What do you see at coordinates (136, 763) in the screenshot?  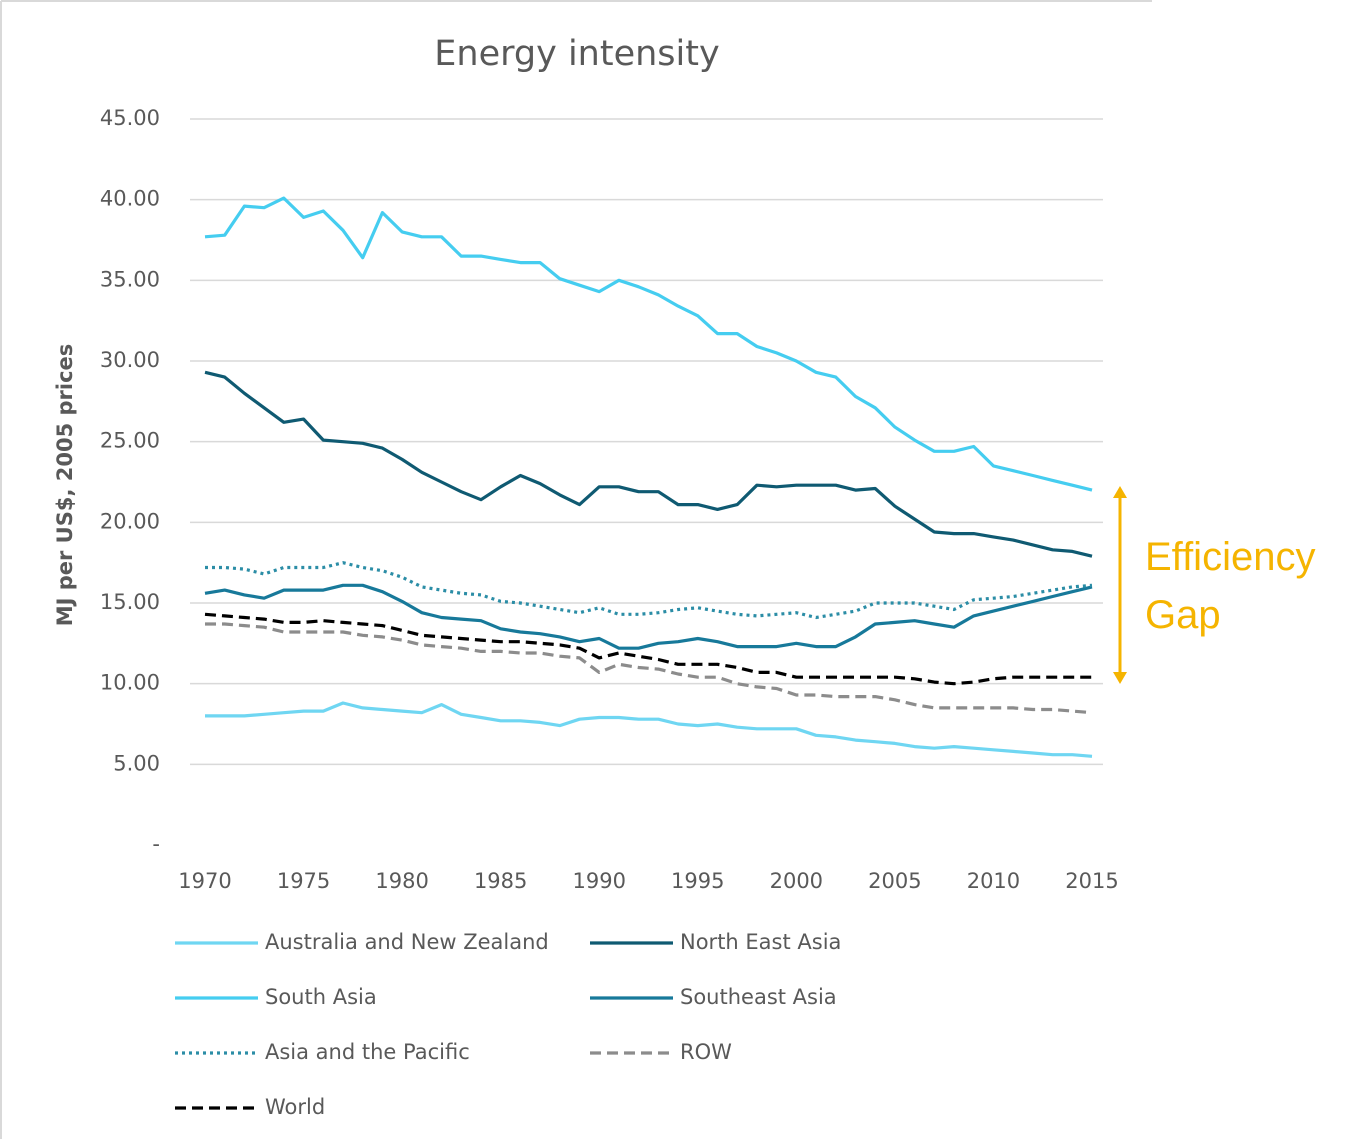 I see `y-tick-label: 5.00` at bounding box center [136, 763].